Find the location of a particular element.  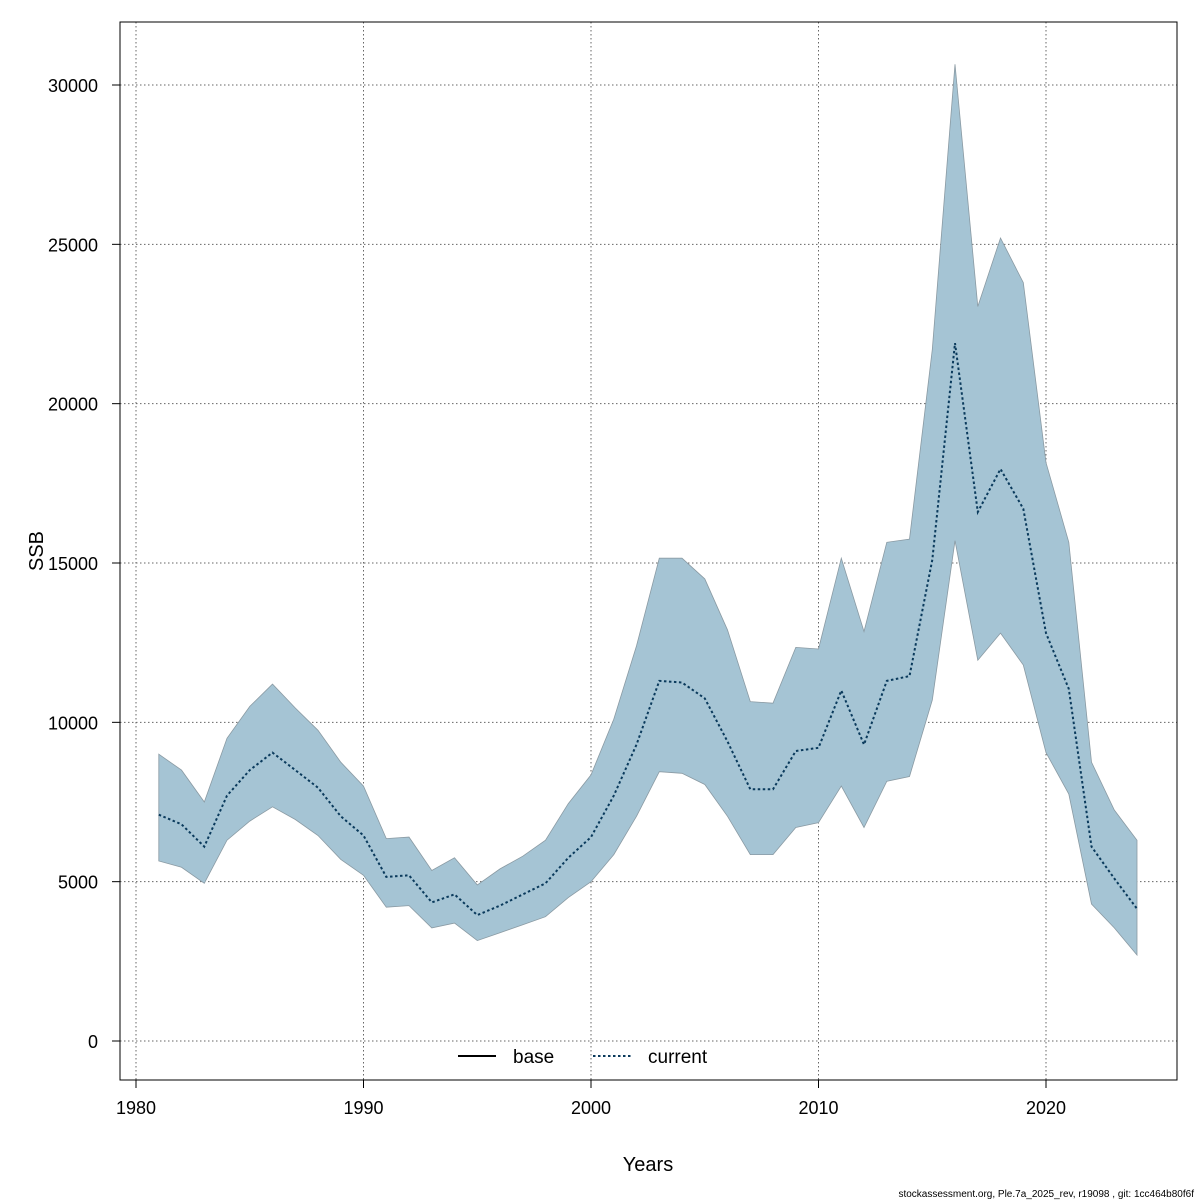

y-tick-label-0: 0 is located at coordinates (93, 1042).